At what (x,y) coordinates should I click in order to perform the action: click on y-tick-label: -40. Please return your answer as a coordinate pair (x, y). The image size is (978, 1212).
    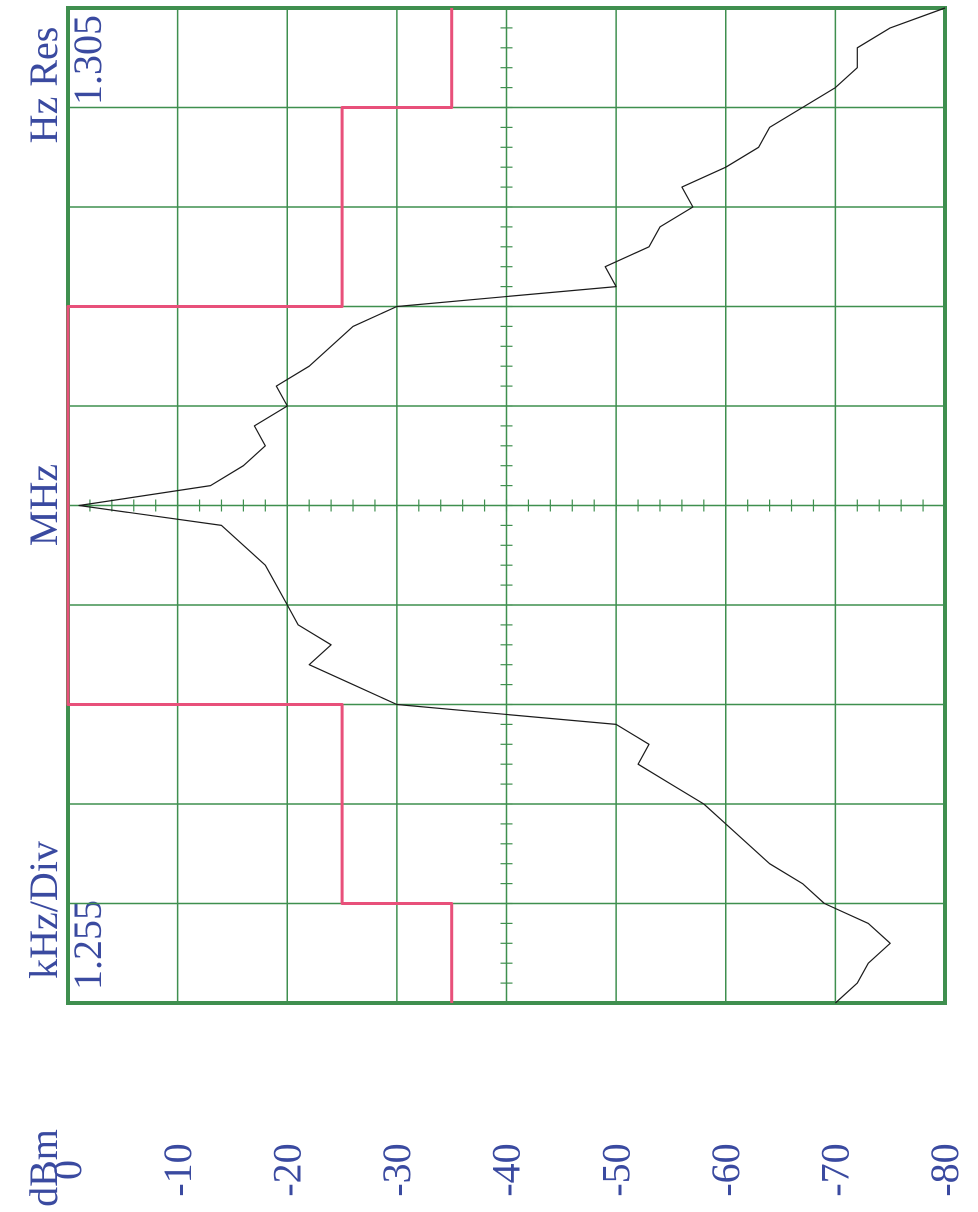
    Looking at the image, I should click on (506, 1169).